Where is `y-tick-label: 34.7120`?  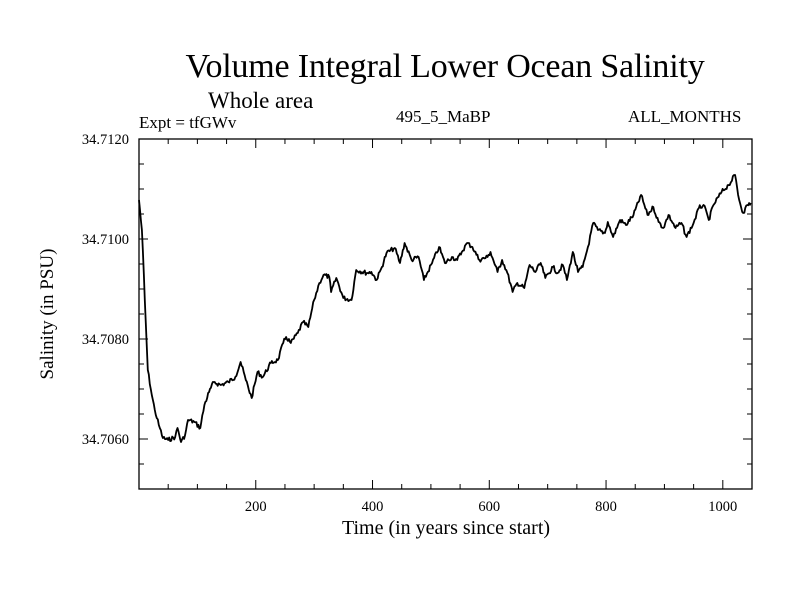 y-tick-label: 34.7120 is located at coordinates (105, 140).